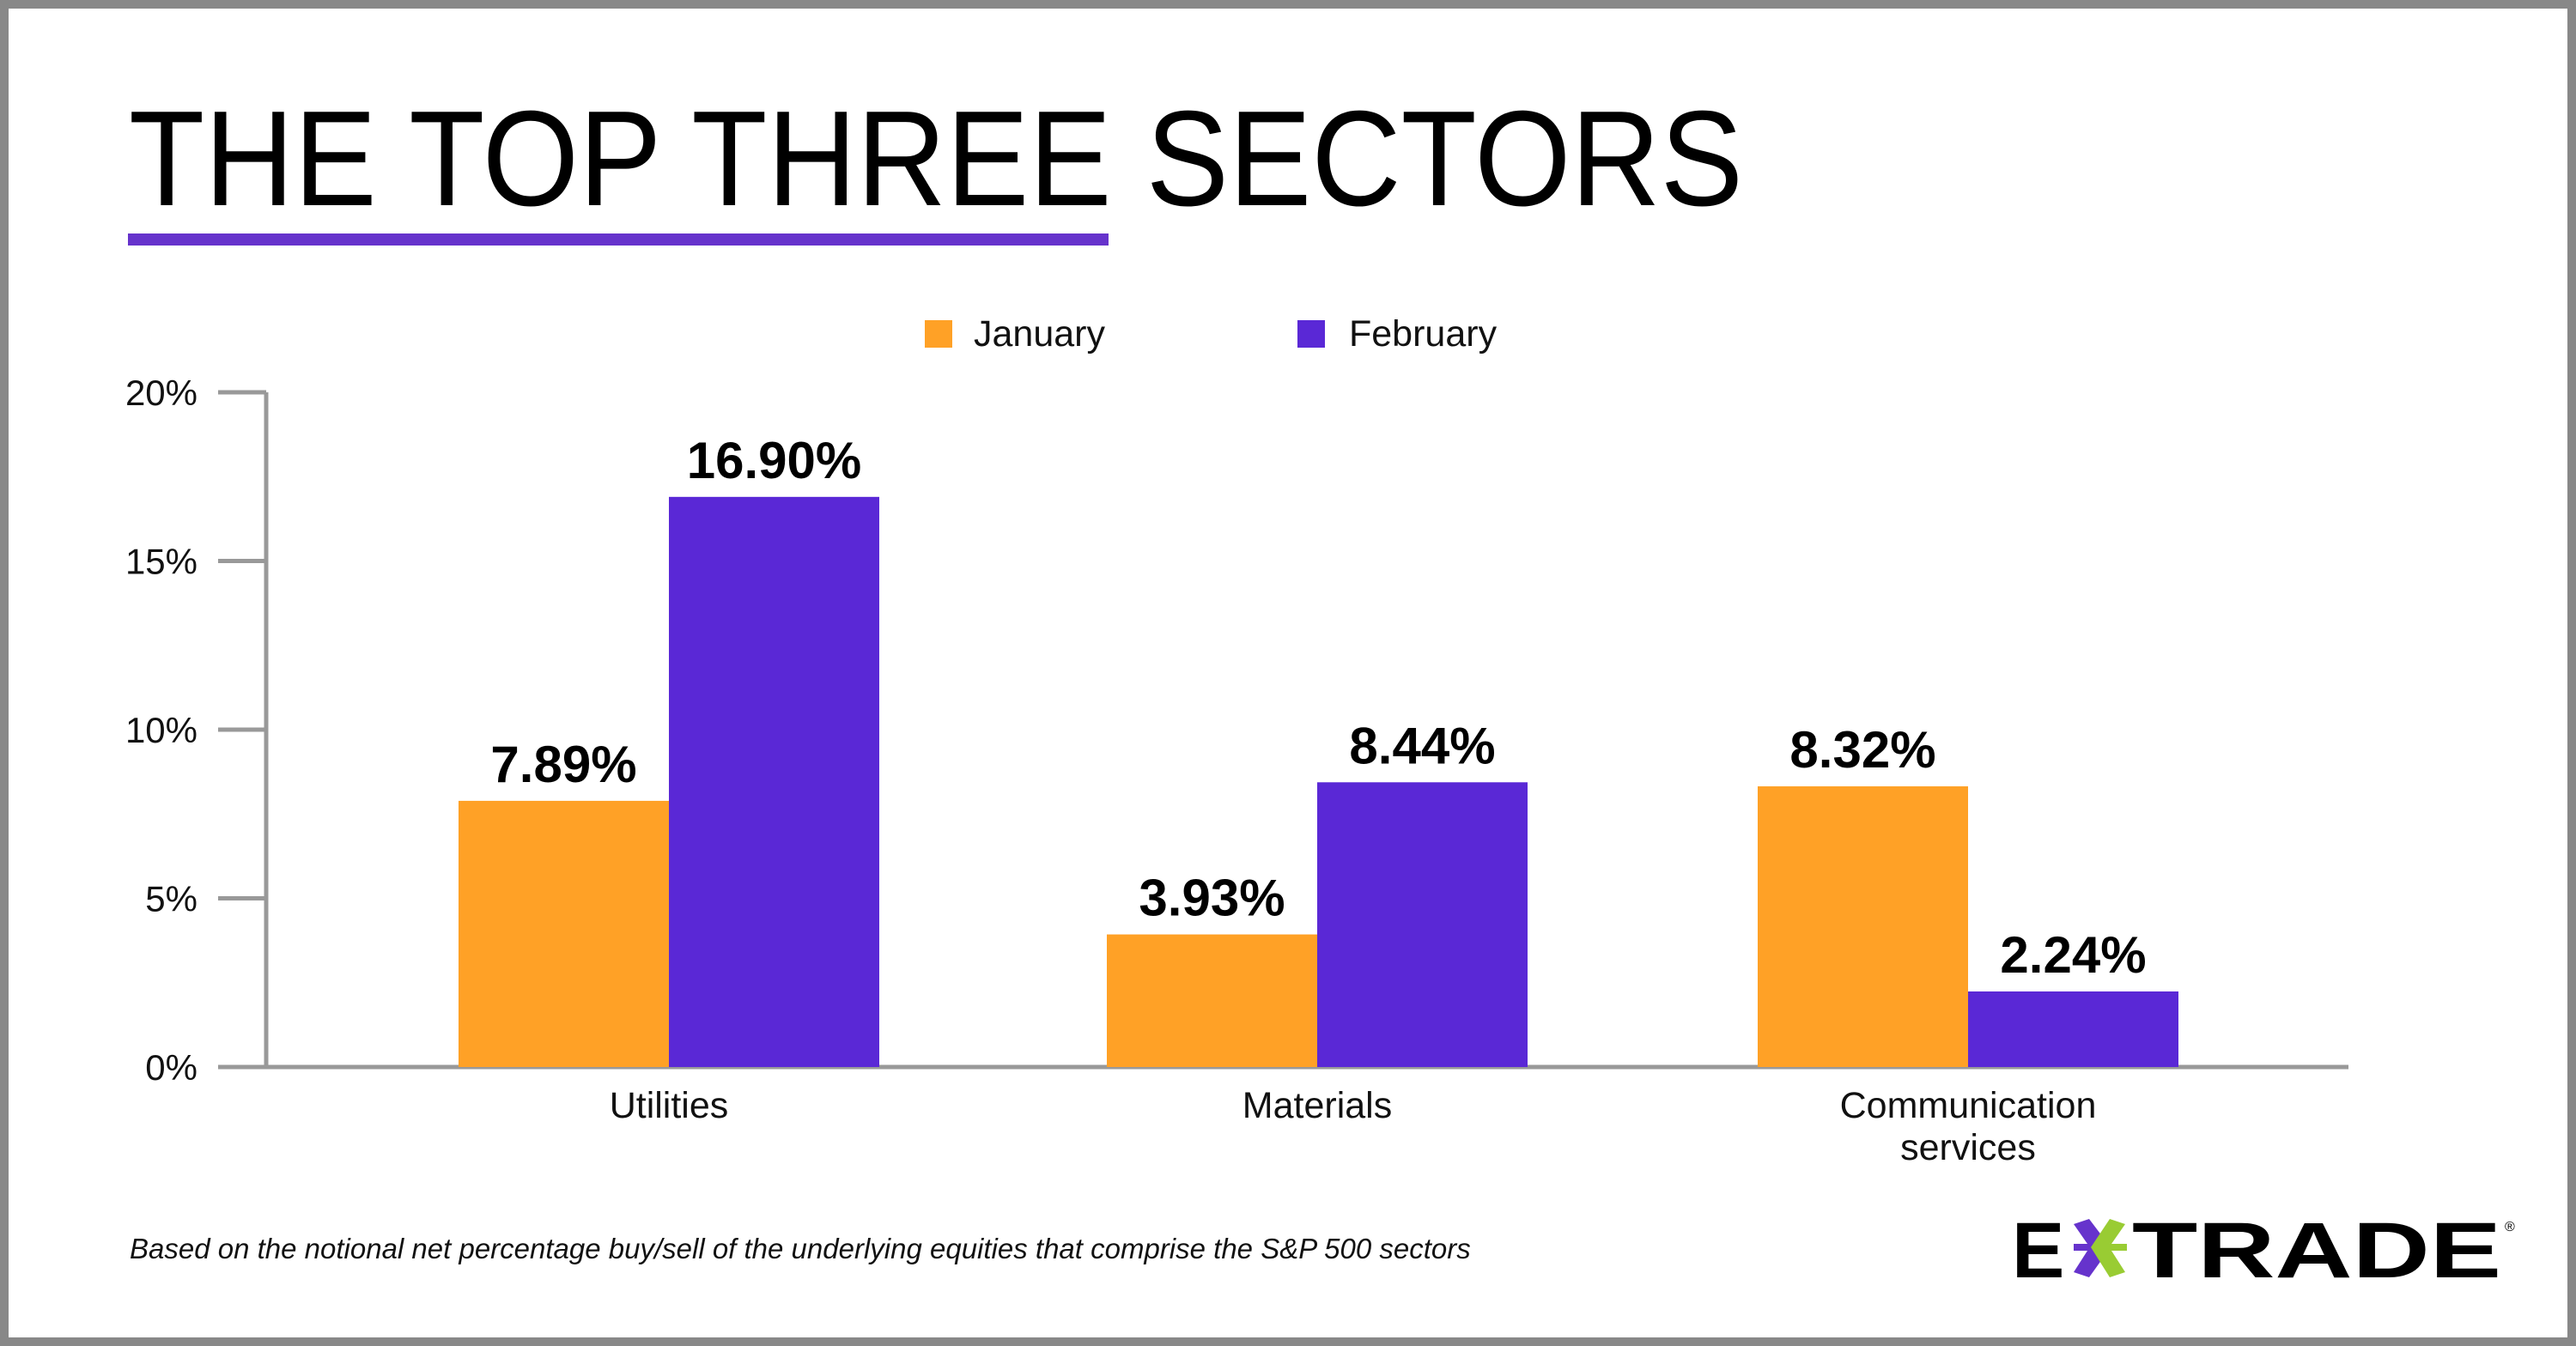  I want to click on y-tick-label: 20%, so click(161, 393).